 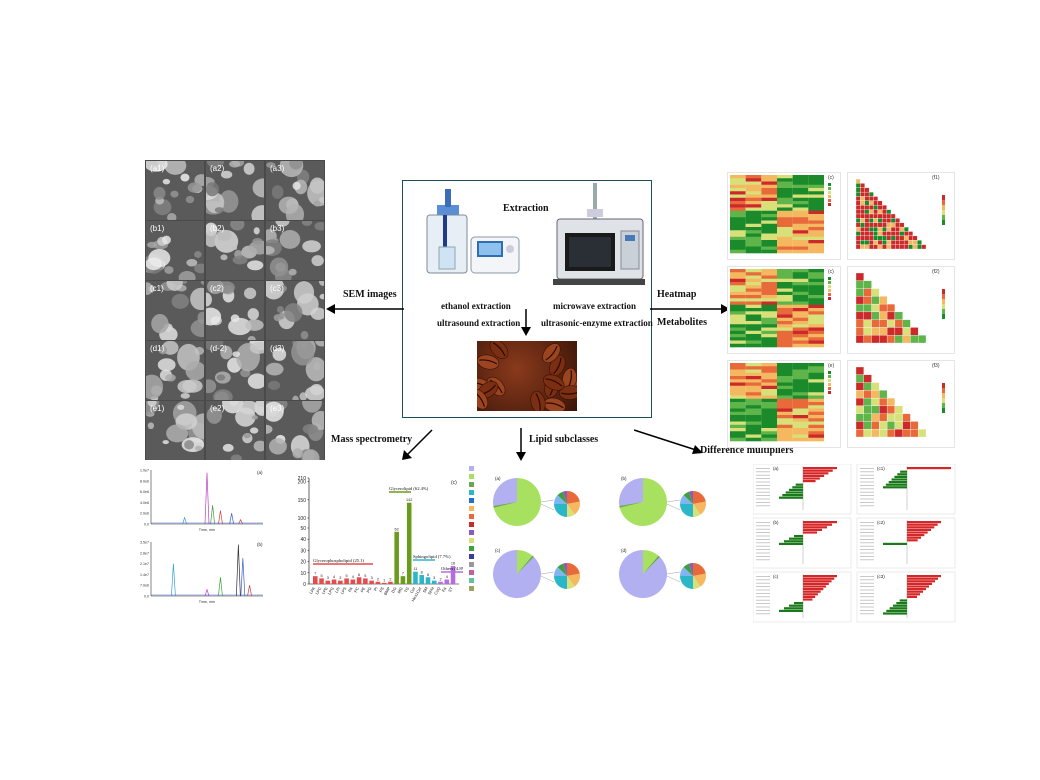 I want to click on bar-category-label: PS, so click(x=381, y=589).